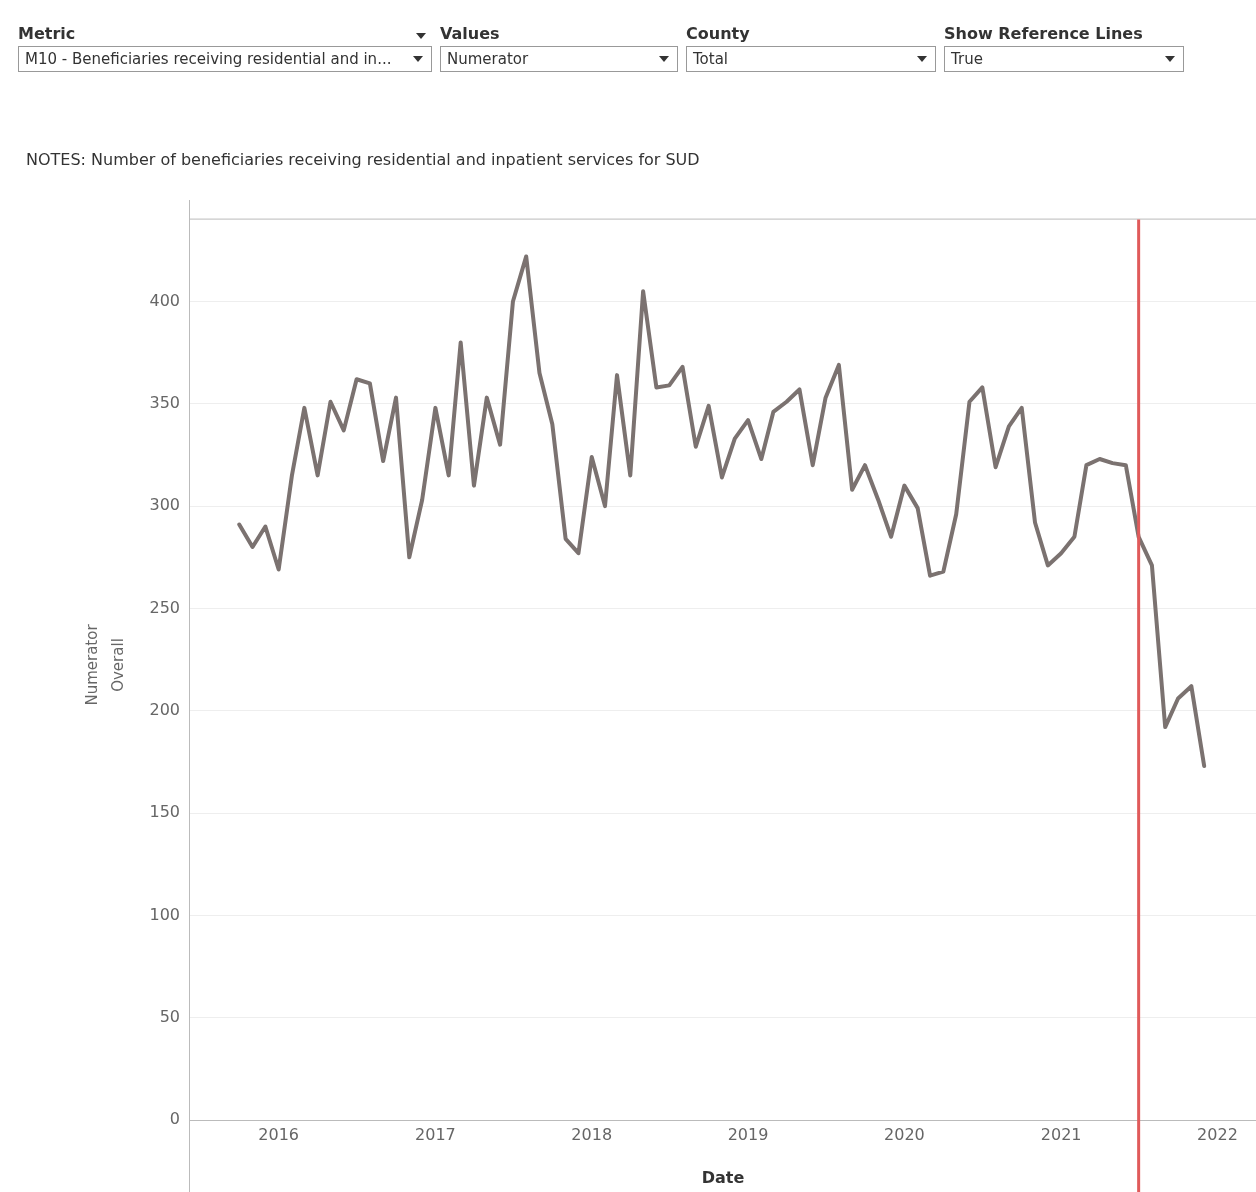 The height and width of the screenshot is (1192, 1256). Describe the element at coordinates (164, 402) in the screenshot. I see `y-tick-label: 350` at that location.